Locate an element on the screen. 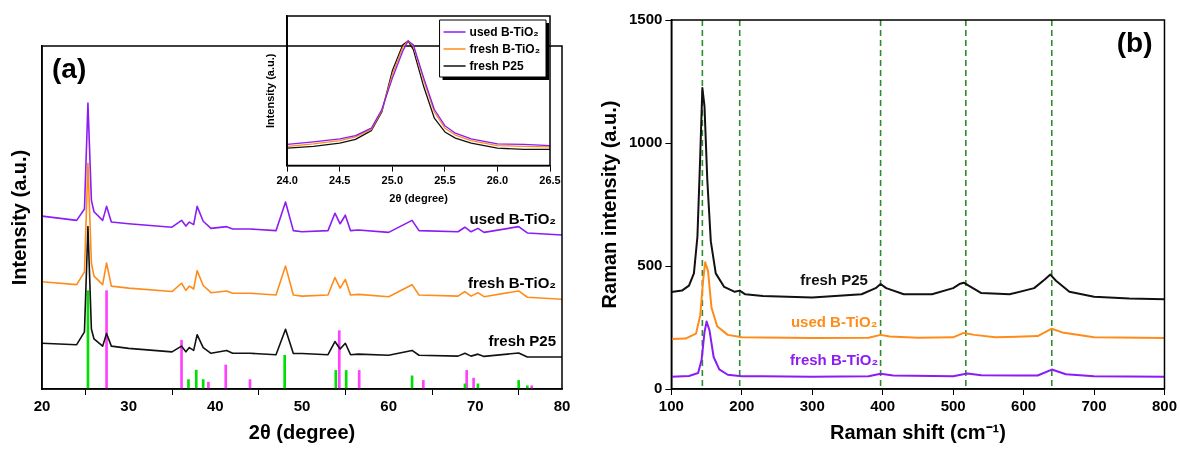 This screenshot has width=1180, height=453. x-tick-label: 20 is located at coordinates (42, 406).